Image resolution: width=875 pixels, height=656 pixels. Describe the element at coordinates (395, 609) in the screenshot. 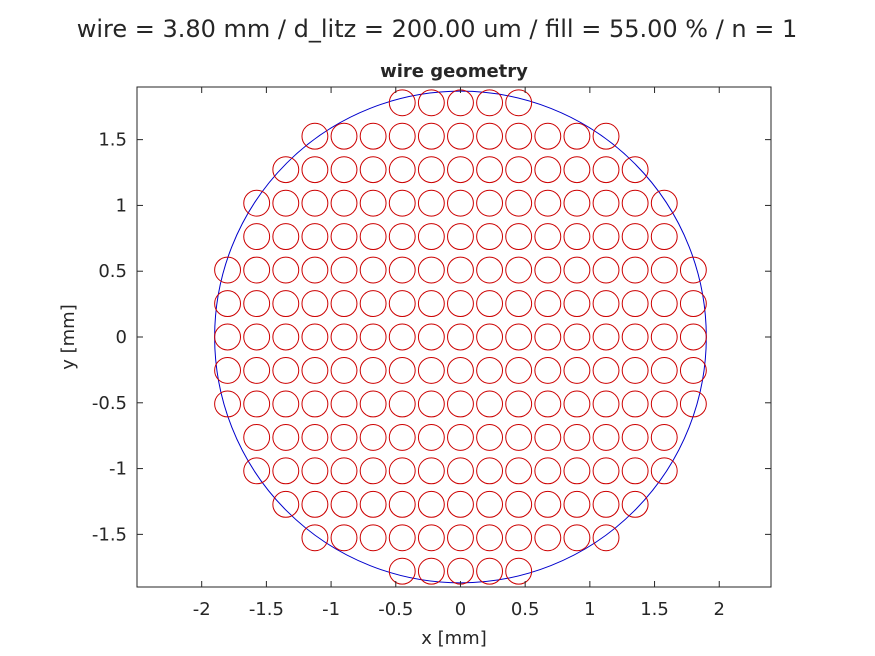

I see `x-tick-label: -0.5` at that location.